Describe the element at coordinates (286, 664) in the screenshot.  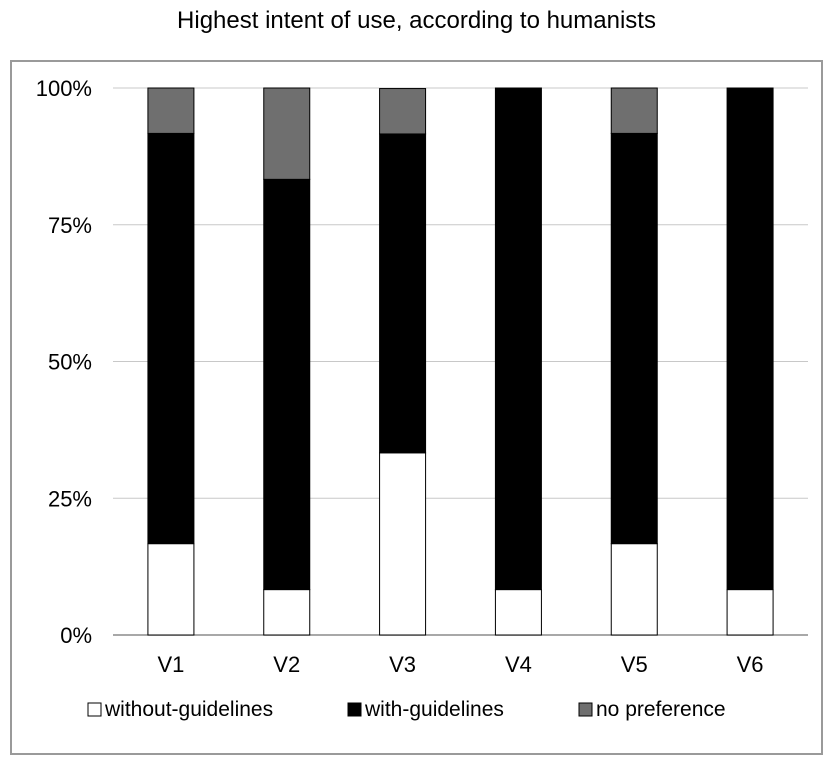
I see `x-tick-label: V2` at that location.